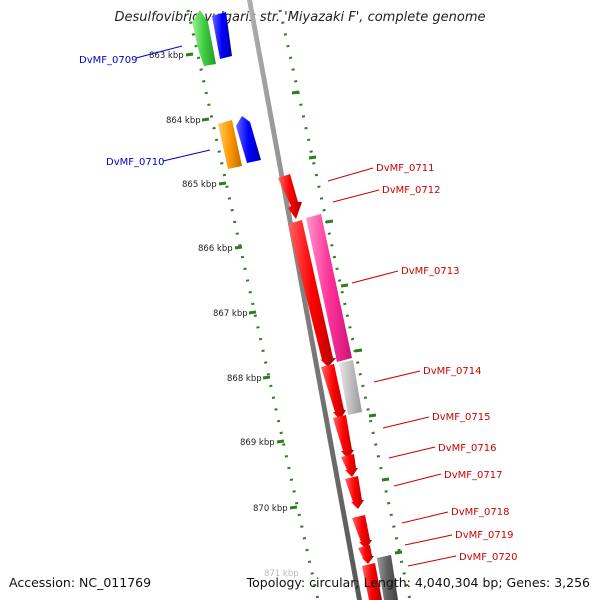 This screenshot has width=600, height=600. Describe the element at coordinates (430, 271) in the screenshot. I see `gene-label-forward: DvMF_0713` at that location.